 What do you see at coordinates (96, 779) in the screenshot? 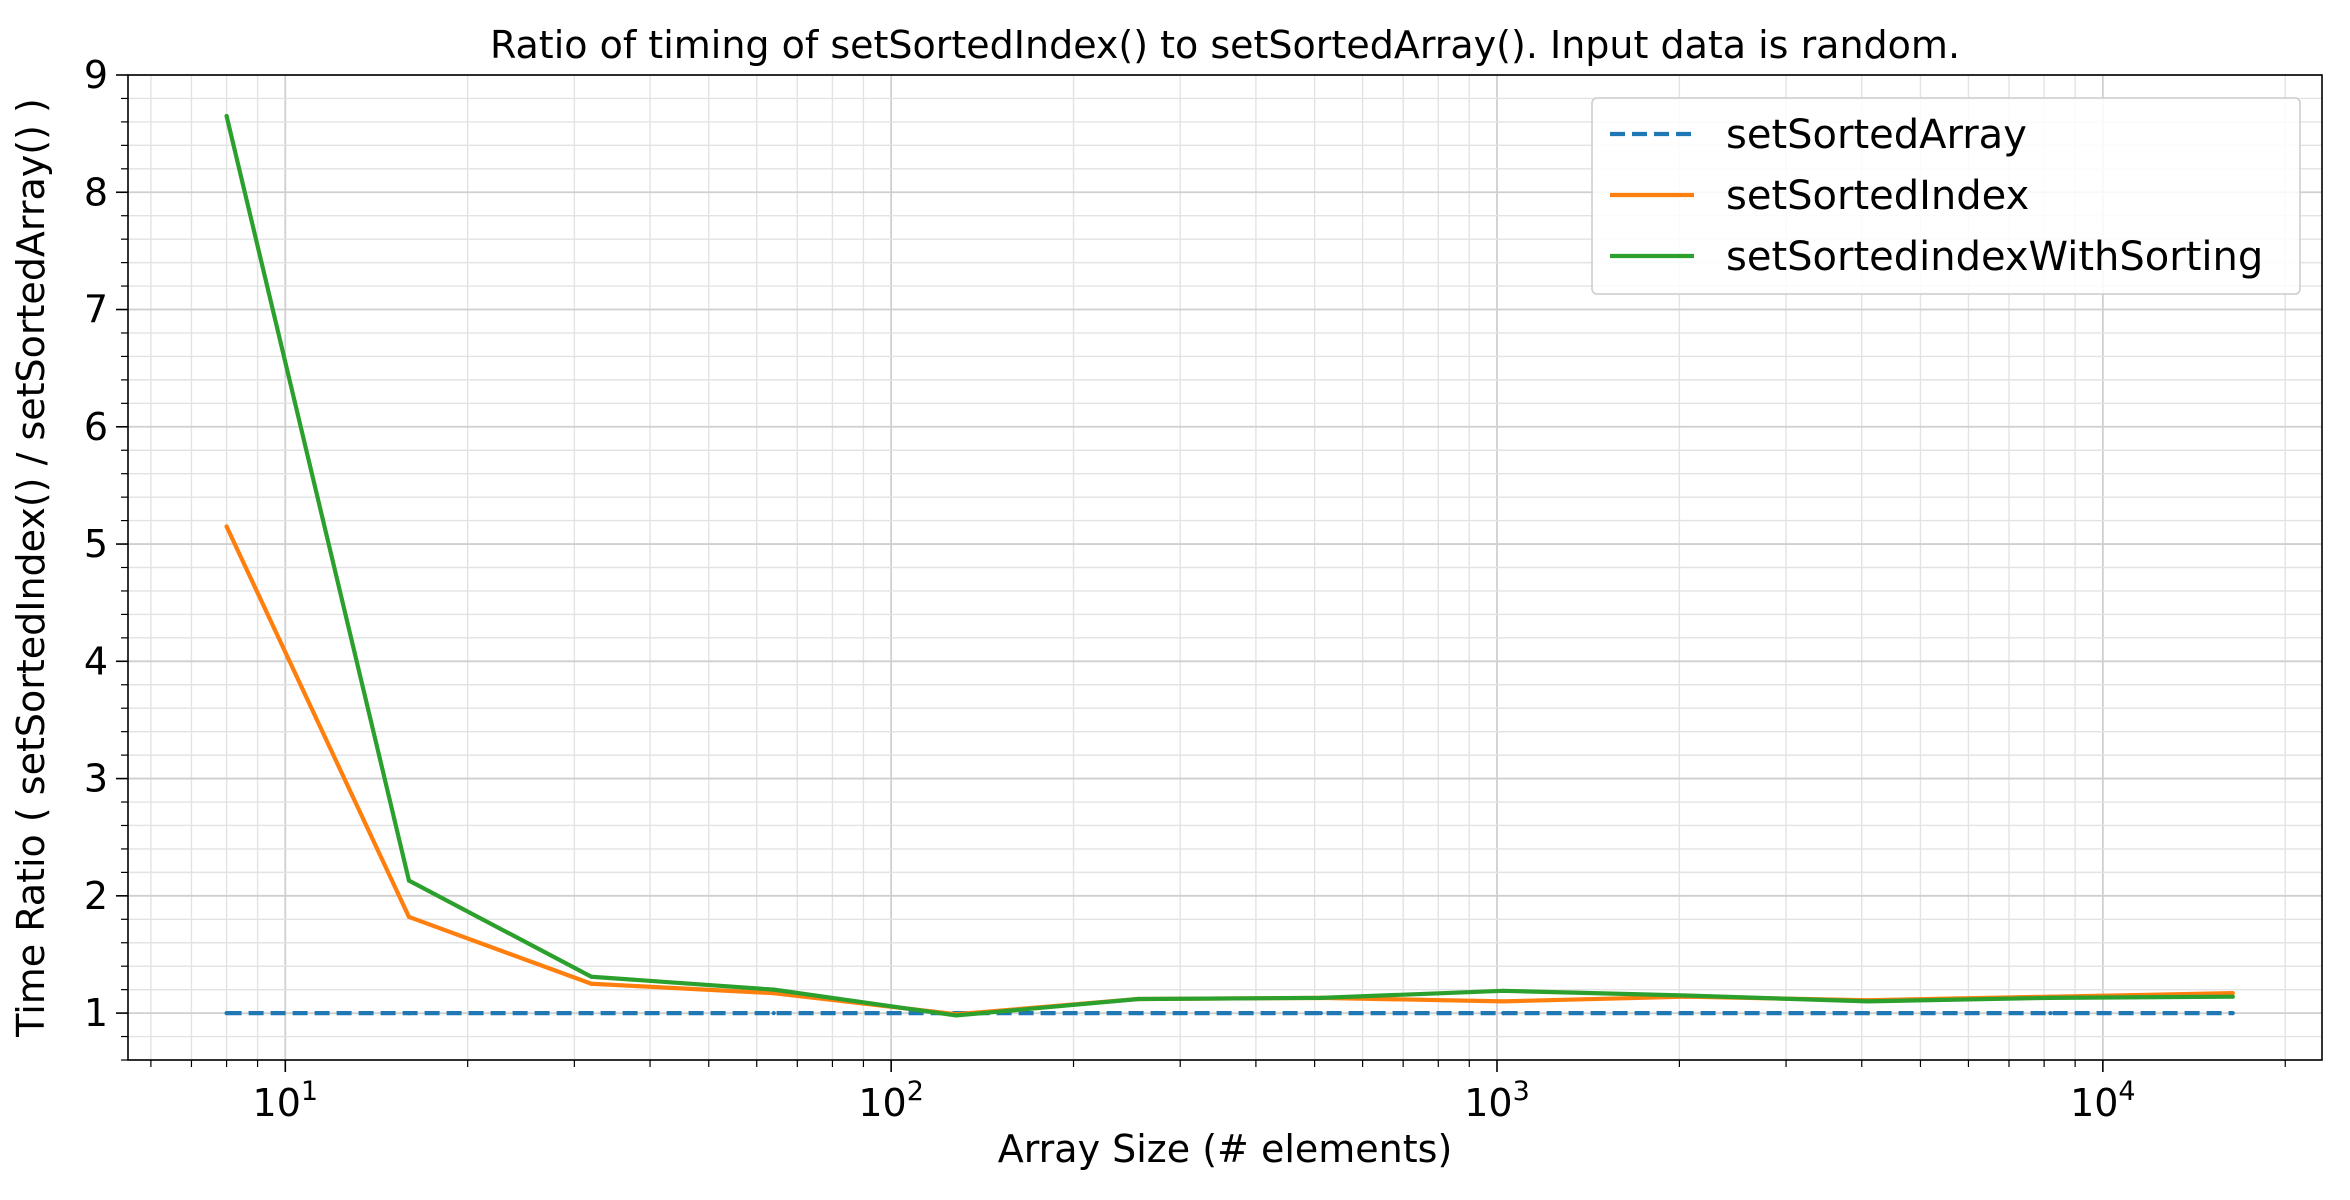
I see `y-tick-label: 3` at bounding box center [96, 779].